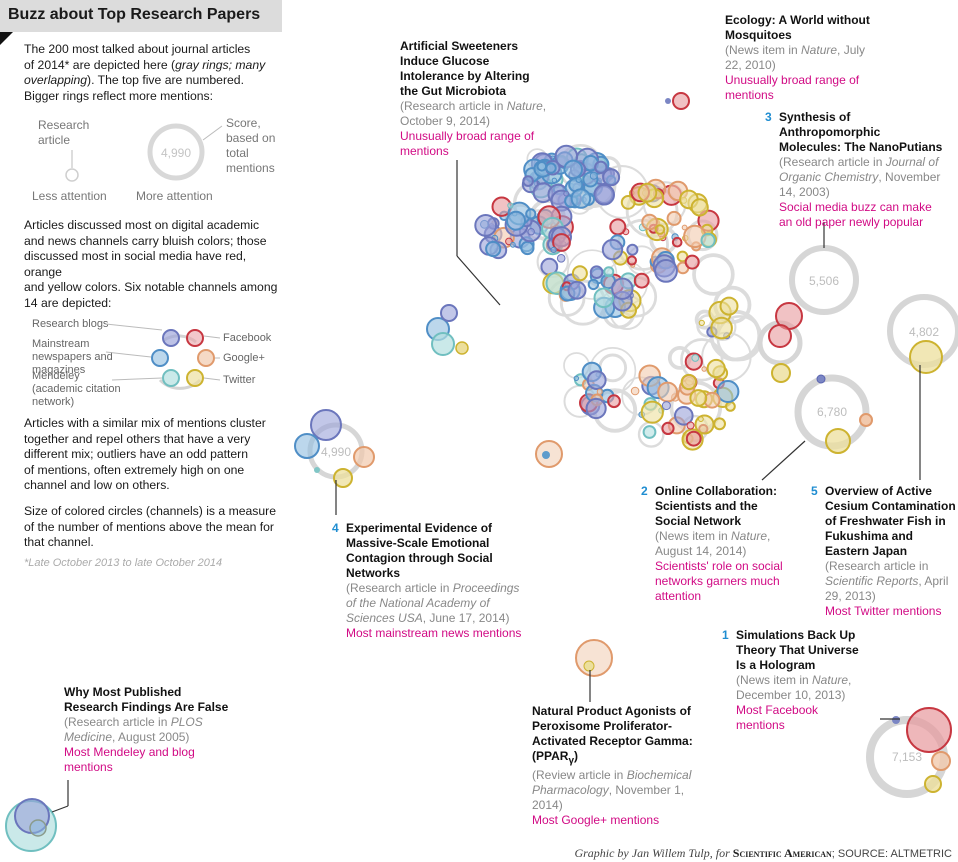 Image resolution: width=958 pixels, height=862 pixels. Describe the element at coordinates (473, 113) in the screenshot. I see `desc-text: , October 9, 2014)` at that location.